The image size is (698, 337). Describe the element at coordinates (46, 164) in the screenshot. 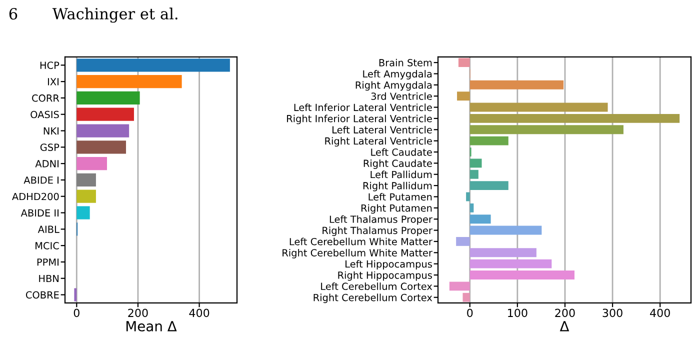

I see `y-tick-label: ADNI` at that location.